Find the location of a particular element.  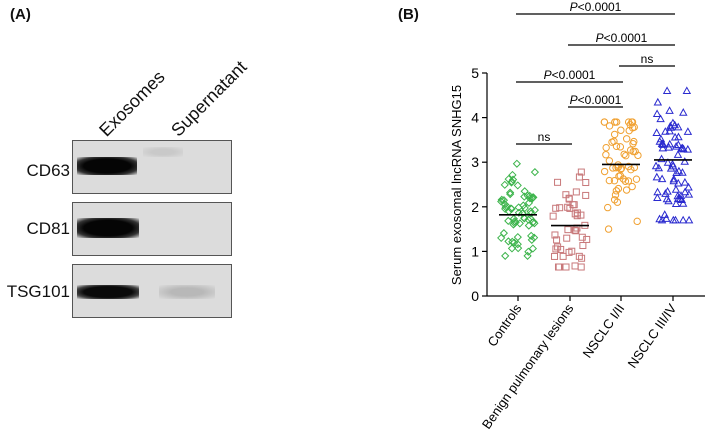

blot-label-cd81: CD81 is located at coordinates (48, 228).